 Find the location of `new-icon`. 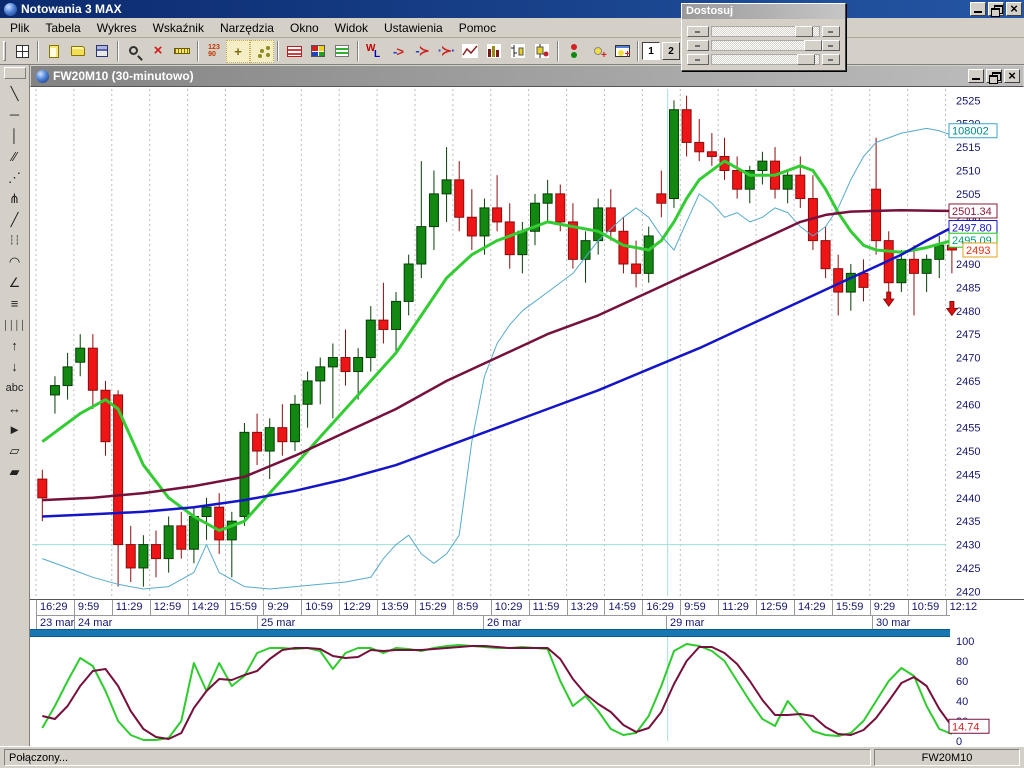

new-icon is located at coordinates (54, 51).